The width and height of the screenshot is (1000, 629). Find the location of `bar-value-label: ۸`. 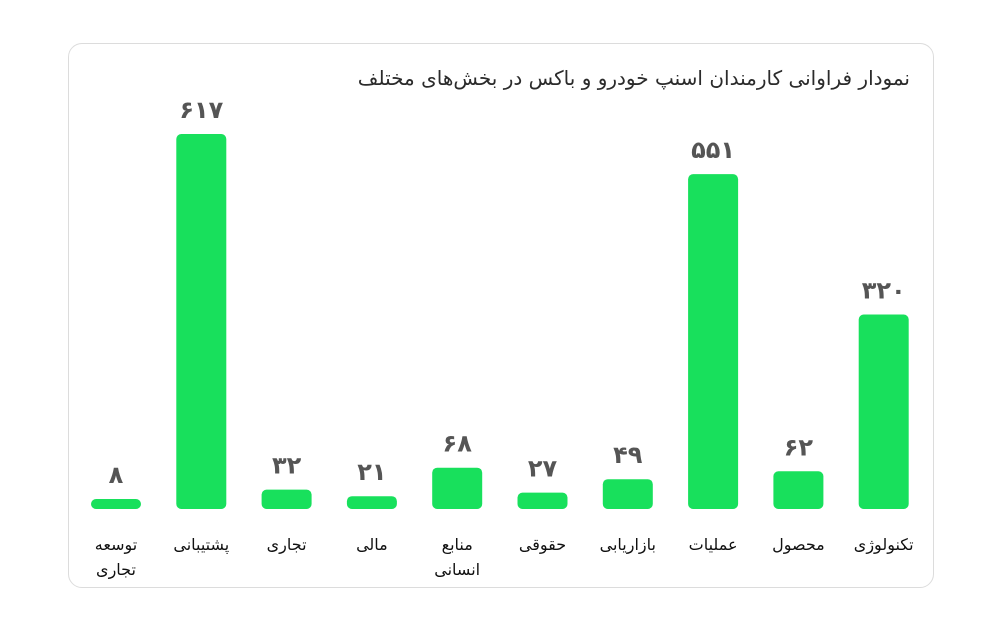

bar-value-label: ۸ is located at coordinates (116, 475).